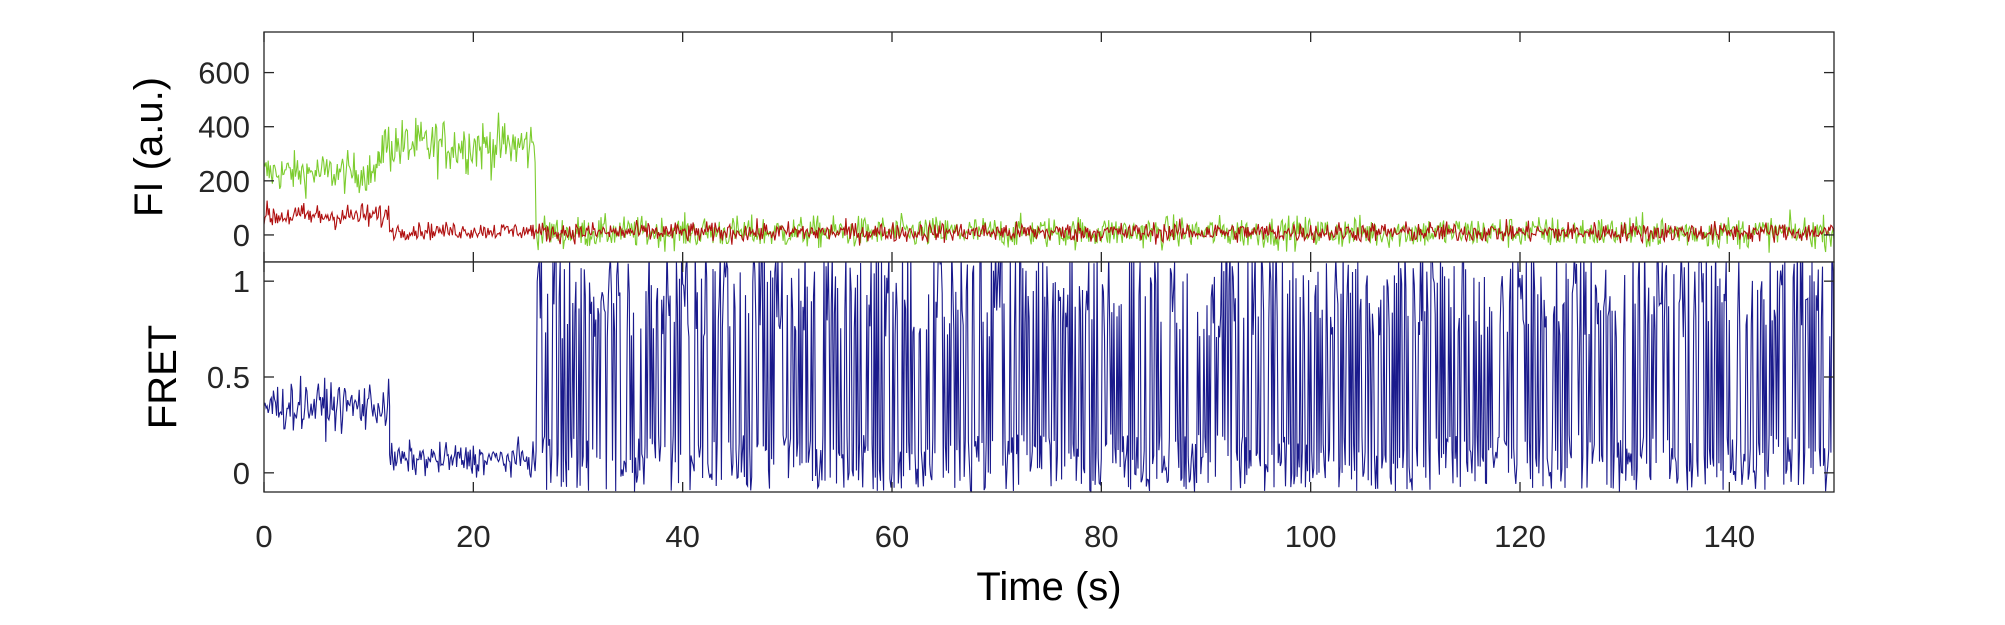 The height and width of the screenshot is (625, 2005). What do you see at coordinates (149, 147) in the screenshot?
I see `fluorescence-y-axis-label: FI (a.u.)` at bounding box center [149, 147].